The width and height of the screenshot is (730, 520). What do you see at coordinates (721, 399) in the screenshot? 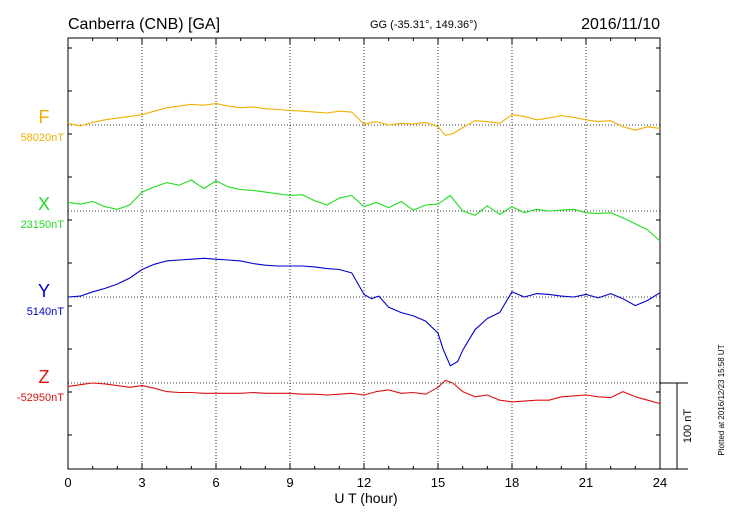
I see `plotted-timestamp: Plotted at 2016/12/23 15:58 UT` at bounding box center [721, 399].